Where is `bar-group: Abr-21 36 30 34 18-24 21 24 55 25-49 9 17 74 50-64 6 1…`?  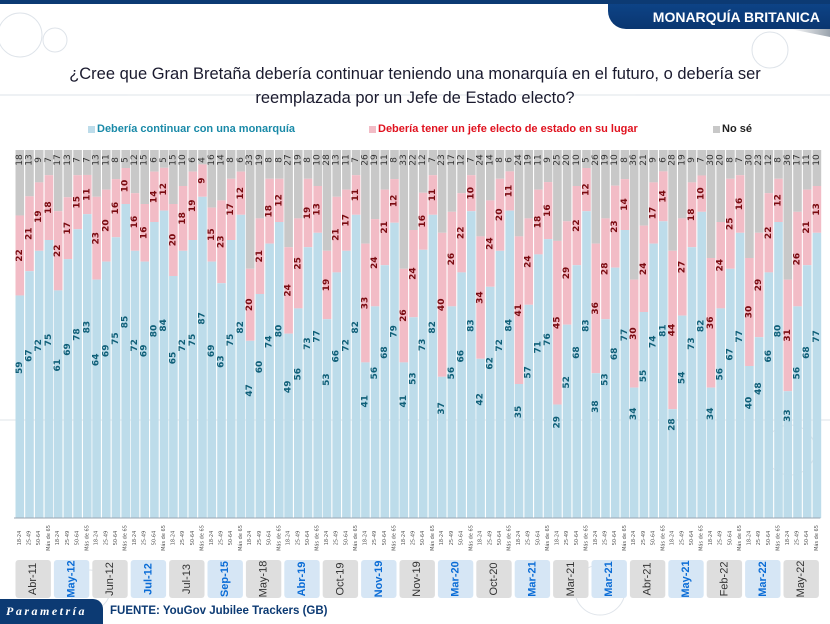 bar-group: Abr-21 36 30 34 18-24 21 24 55 25-49 9 17 74 50-64 6 1… is located at coordinates (648, 374).